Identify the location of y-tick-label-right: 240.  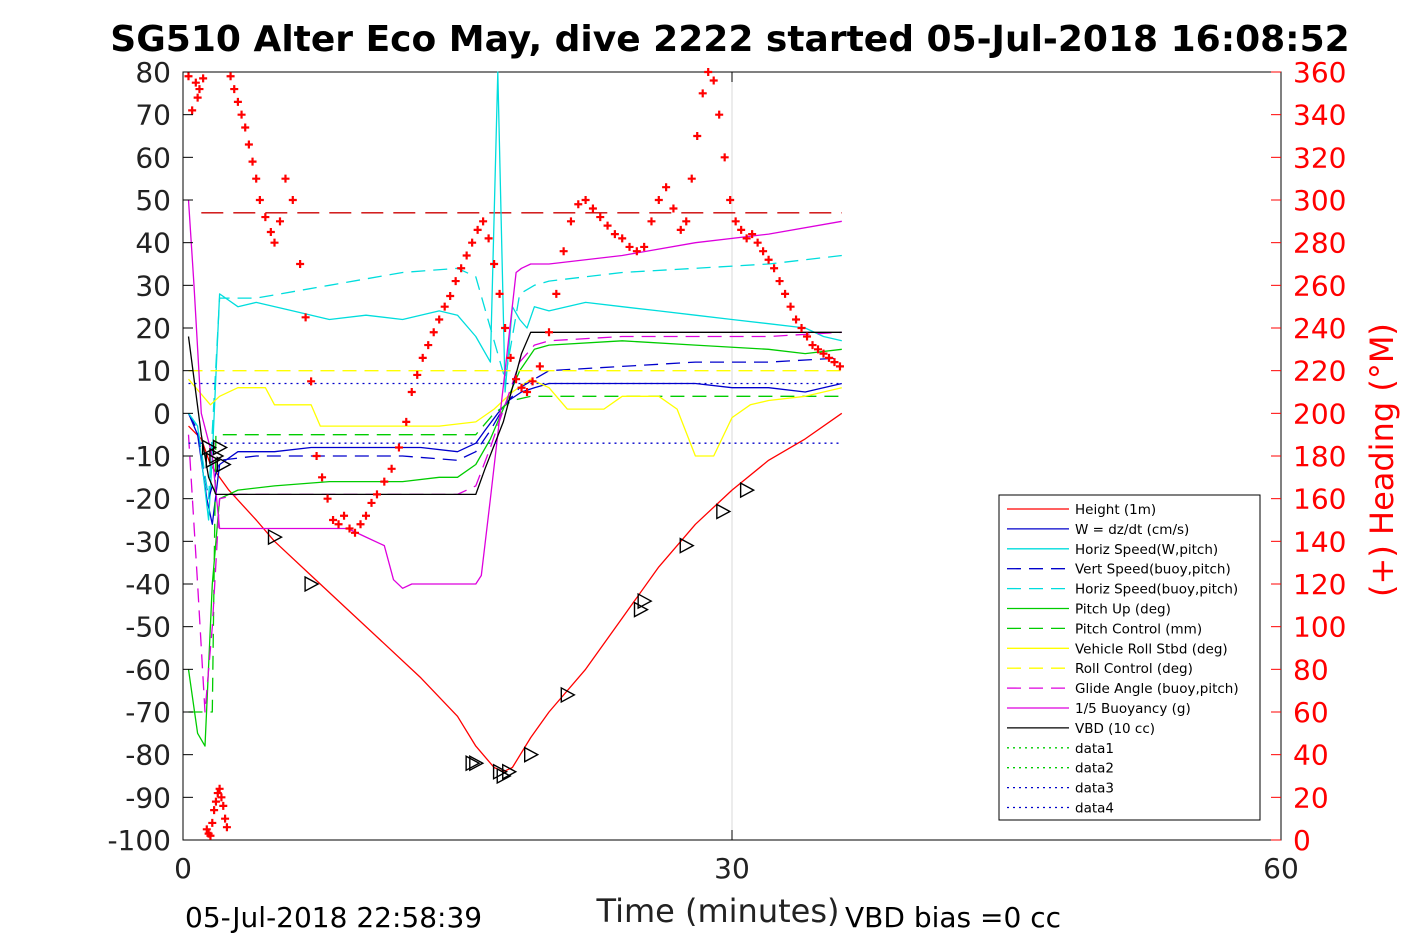
(1319, 328).